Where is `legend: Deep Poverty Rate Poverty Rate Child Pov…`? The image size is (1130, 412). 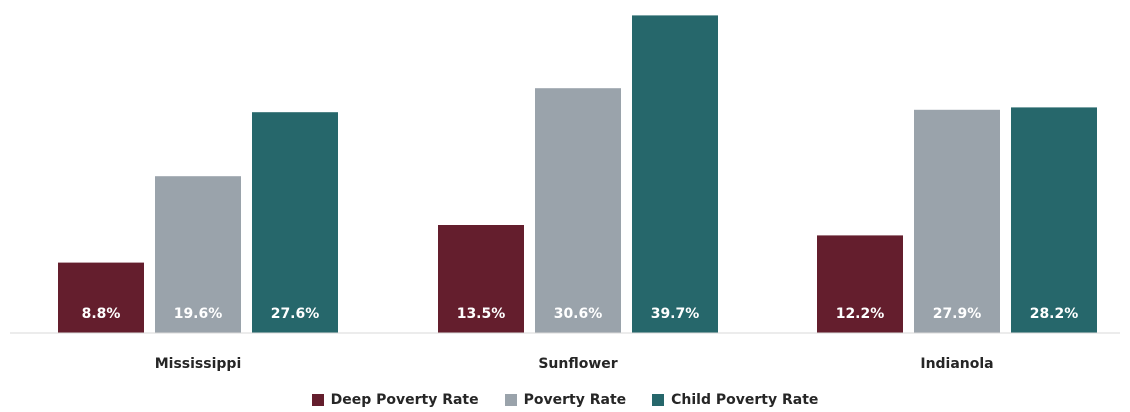
legend: Deep Poverty Rate Poverty Rate Child Pov… is located at coordinates (565, 400).